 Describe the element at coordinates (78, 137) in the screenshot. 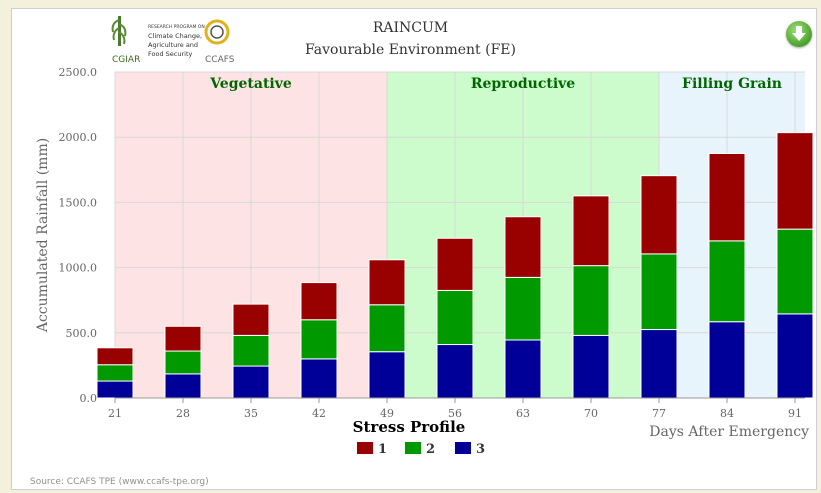

I see `y-tick-label: 2000.0` at that location.